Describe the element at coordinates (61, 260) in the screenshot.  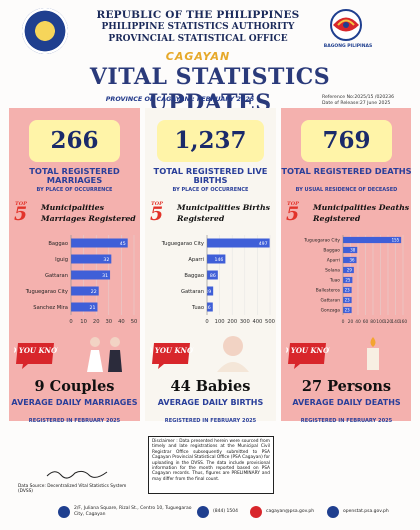
I see `category-label: Iguig` at that location.